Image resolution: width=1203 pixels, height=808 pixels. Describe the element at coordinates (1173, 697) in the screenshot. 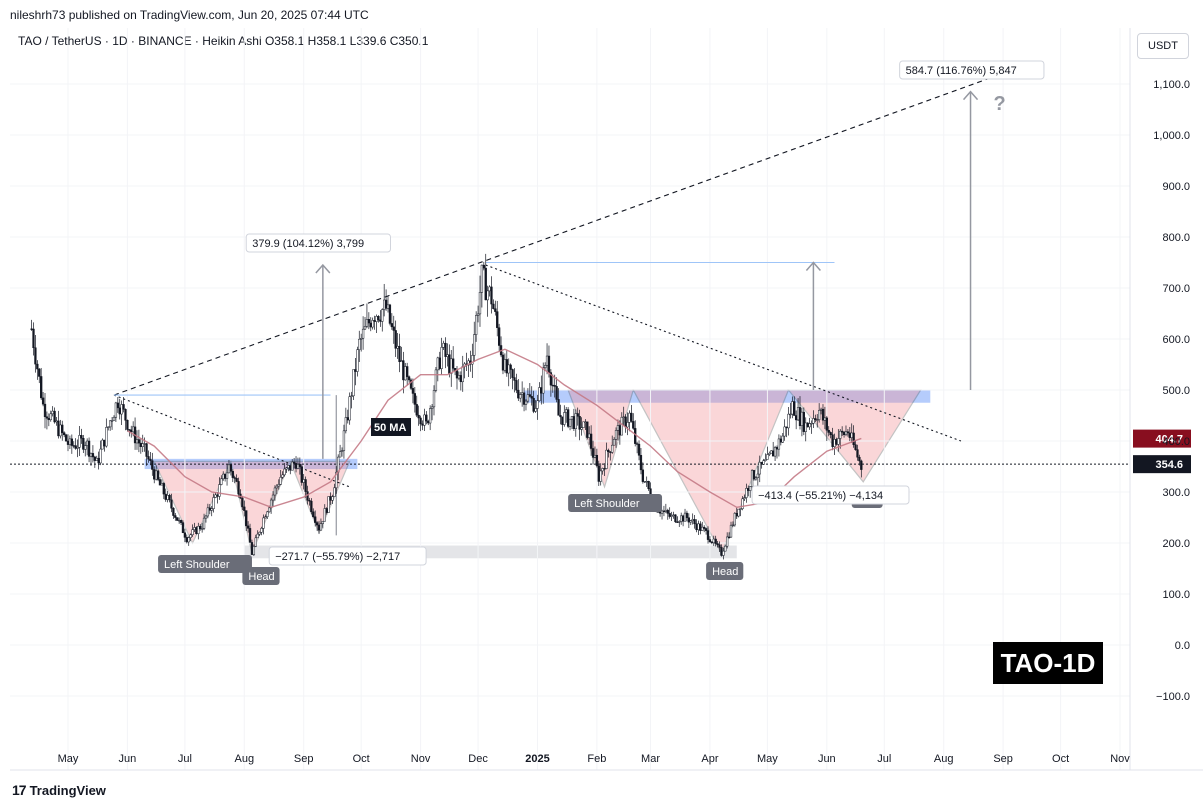

I see `y-tick-label: −100.0` at that location.